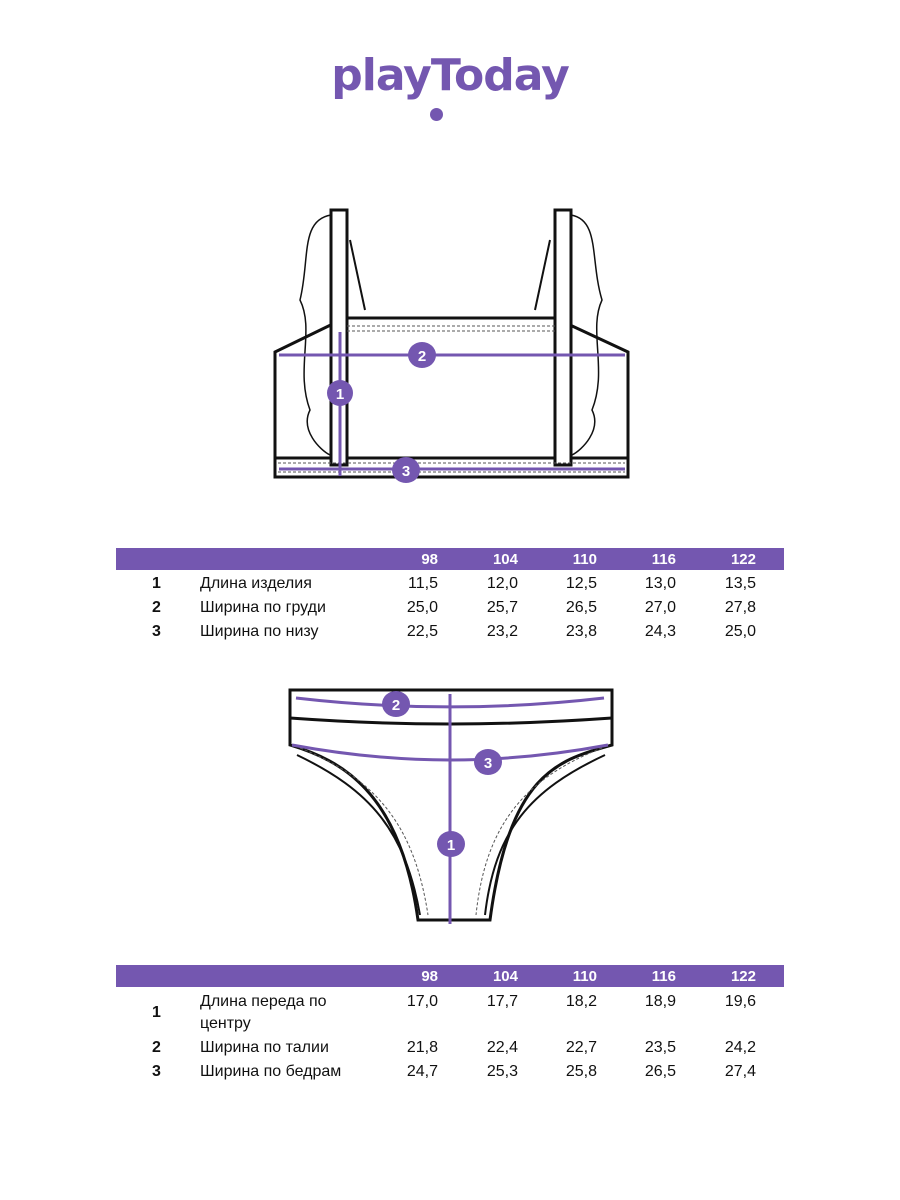  I want to click on row-value: 23,2, so click(502, 631).